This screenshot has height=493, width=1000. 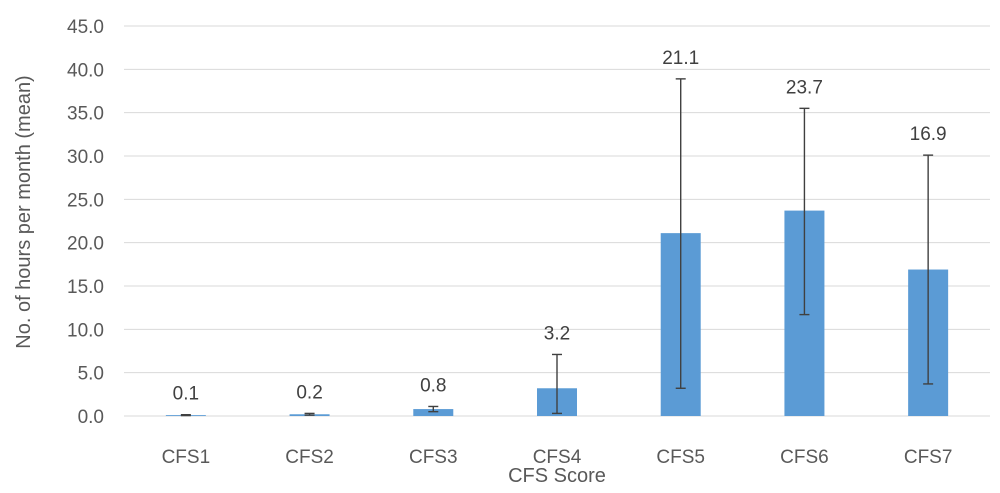 What do you see at coordinates (186, 457) in the screenshot?
I see `x-tick-label: CFS1` at bounding box center [186, 457].